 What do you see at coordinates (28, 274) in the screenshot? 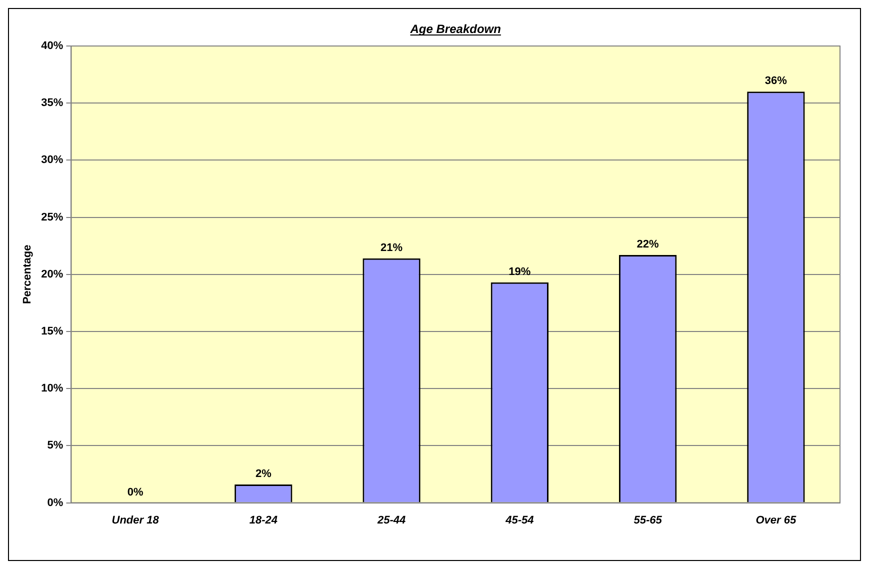
I see `y-axis-title: Percentage` at bounding box center [28, 274].